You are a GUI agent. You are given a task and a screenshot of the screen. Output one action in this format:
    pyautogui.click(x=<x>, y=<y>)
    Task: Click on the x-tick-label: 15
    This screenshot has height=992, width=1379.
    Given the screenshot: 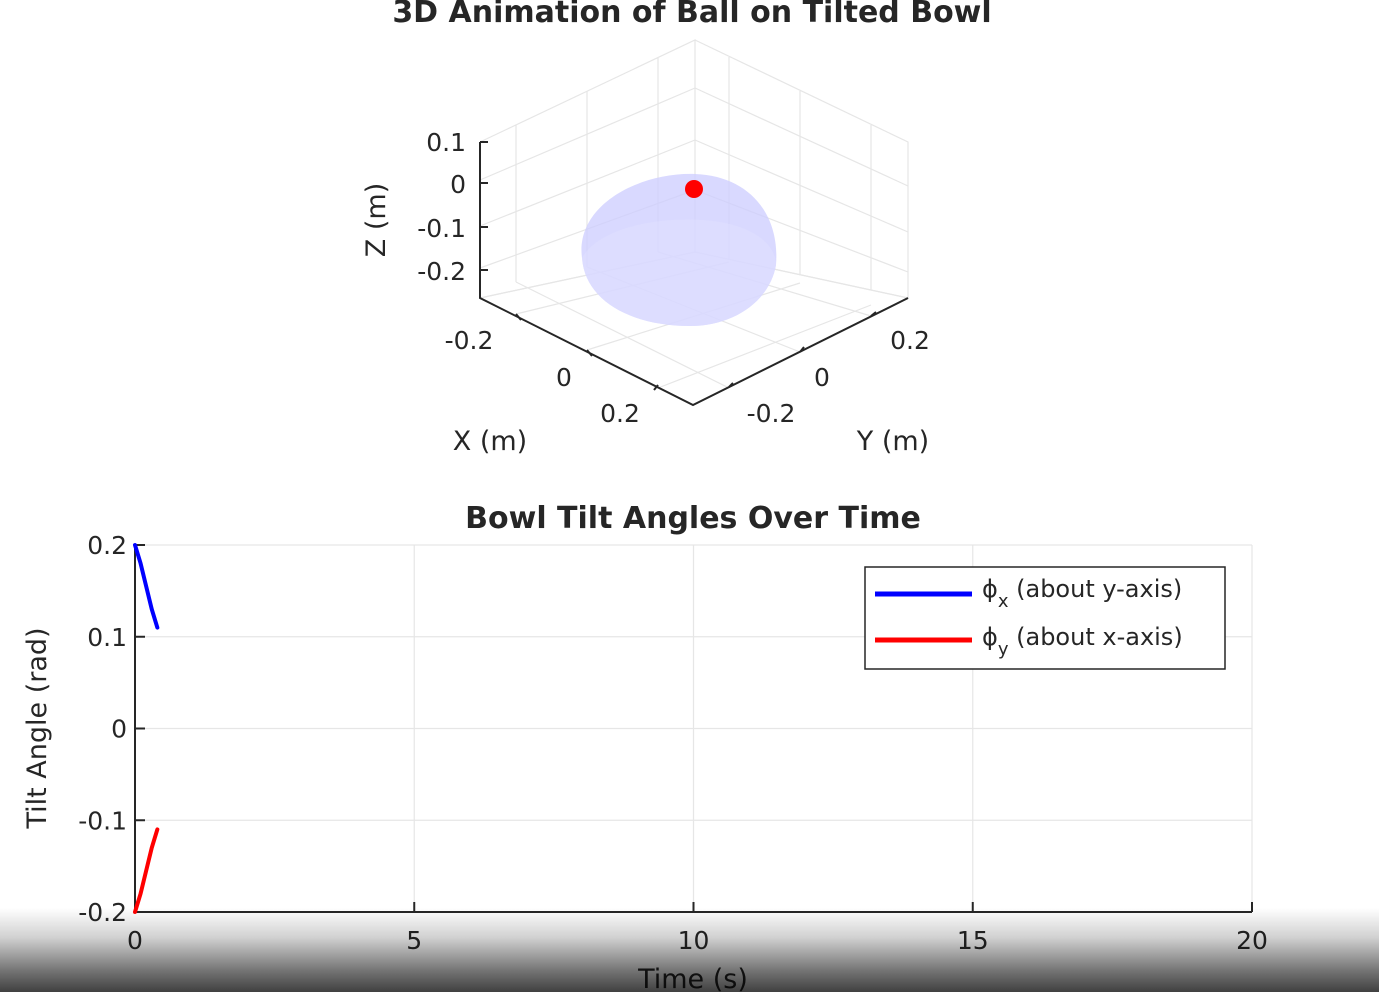 What is the action you would take?
    pyautogui.click(x=973, y=940)
    